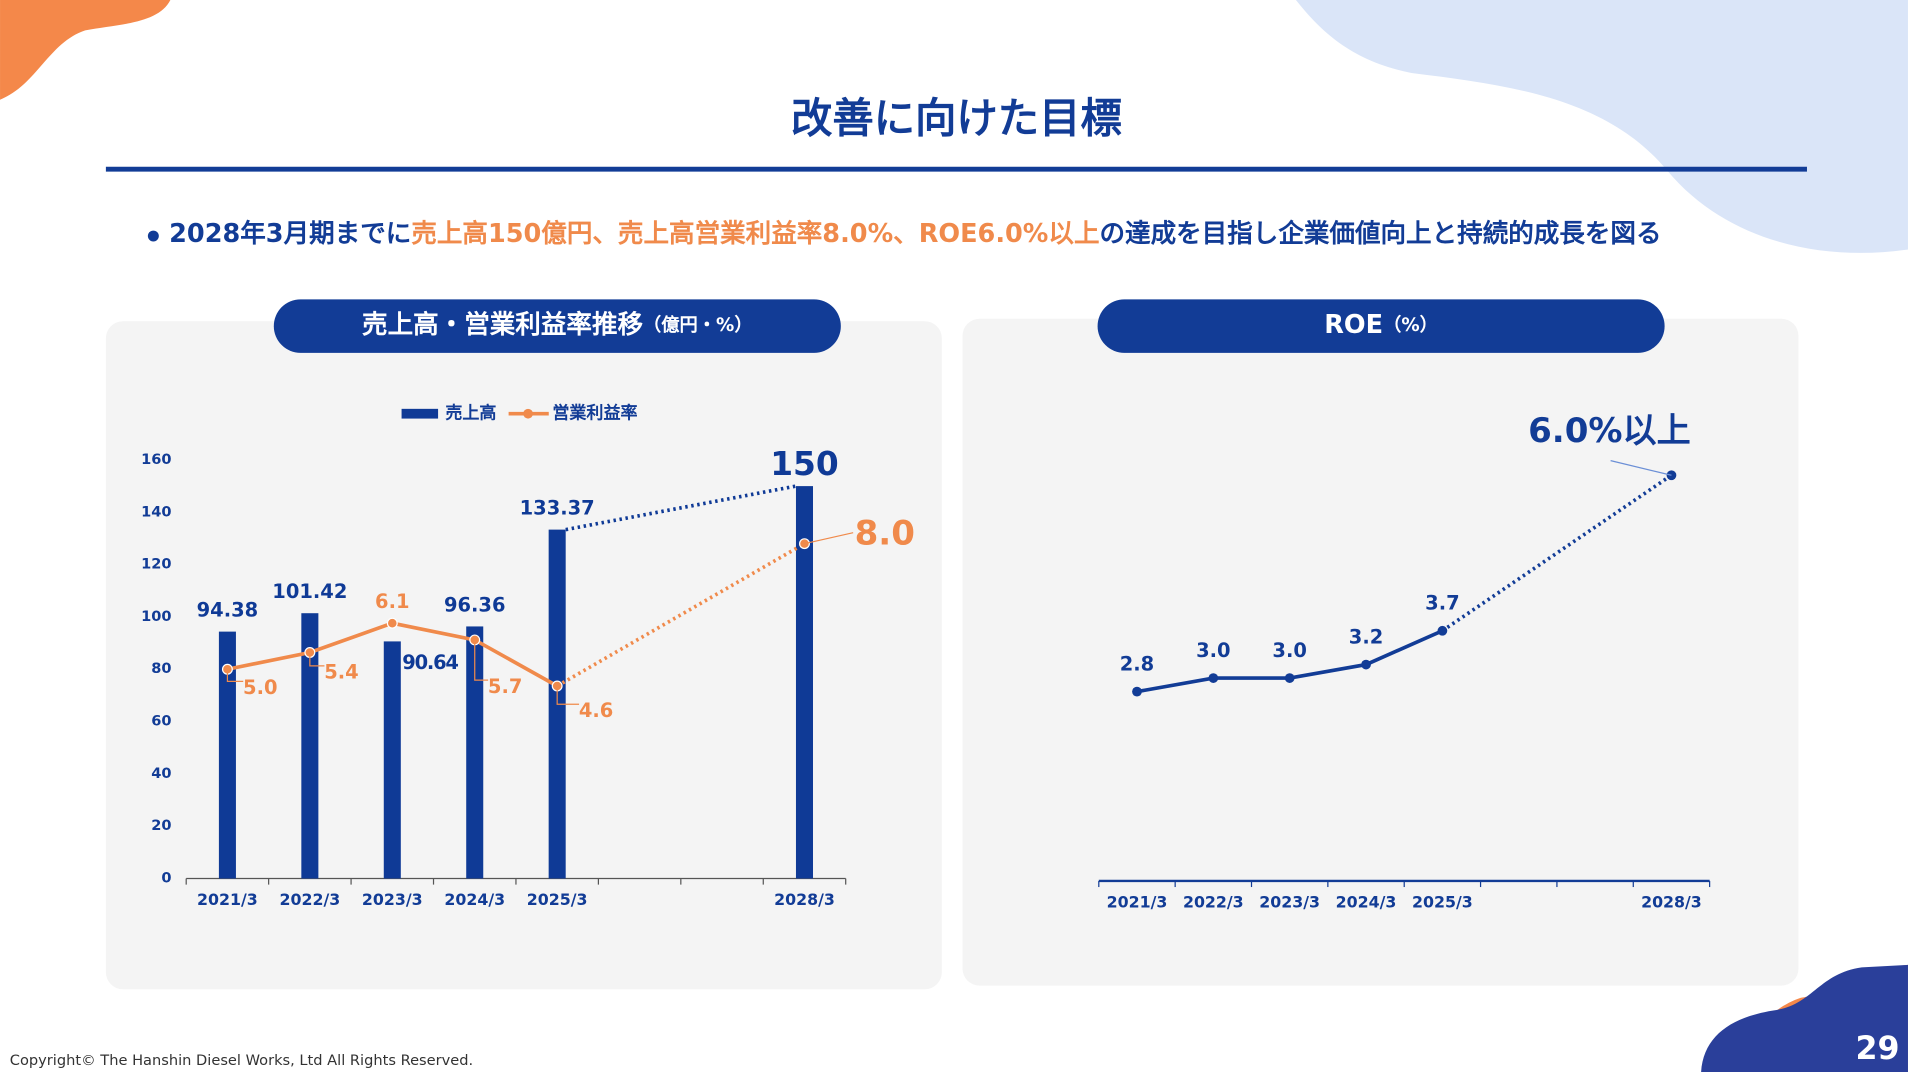 The width and height of the screenshot is (1908, 1072). What do you see at coordinates (228, 609) in the screenshot?
I see `bar-value-label: 94.38` at bounding box center [228, 609].